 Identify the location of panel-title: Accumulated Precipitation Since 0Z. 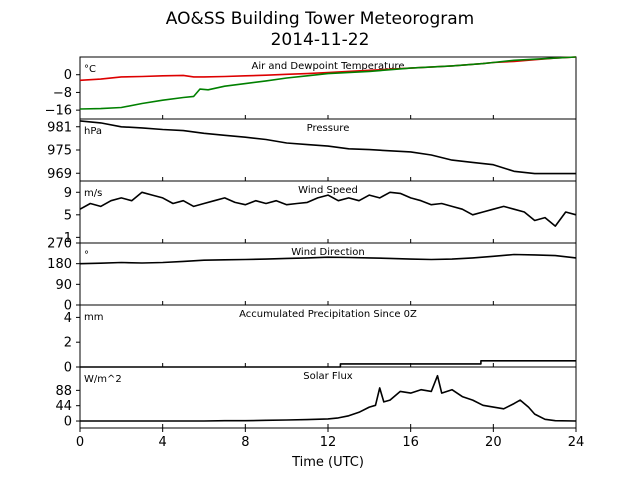
(328, 314).